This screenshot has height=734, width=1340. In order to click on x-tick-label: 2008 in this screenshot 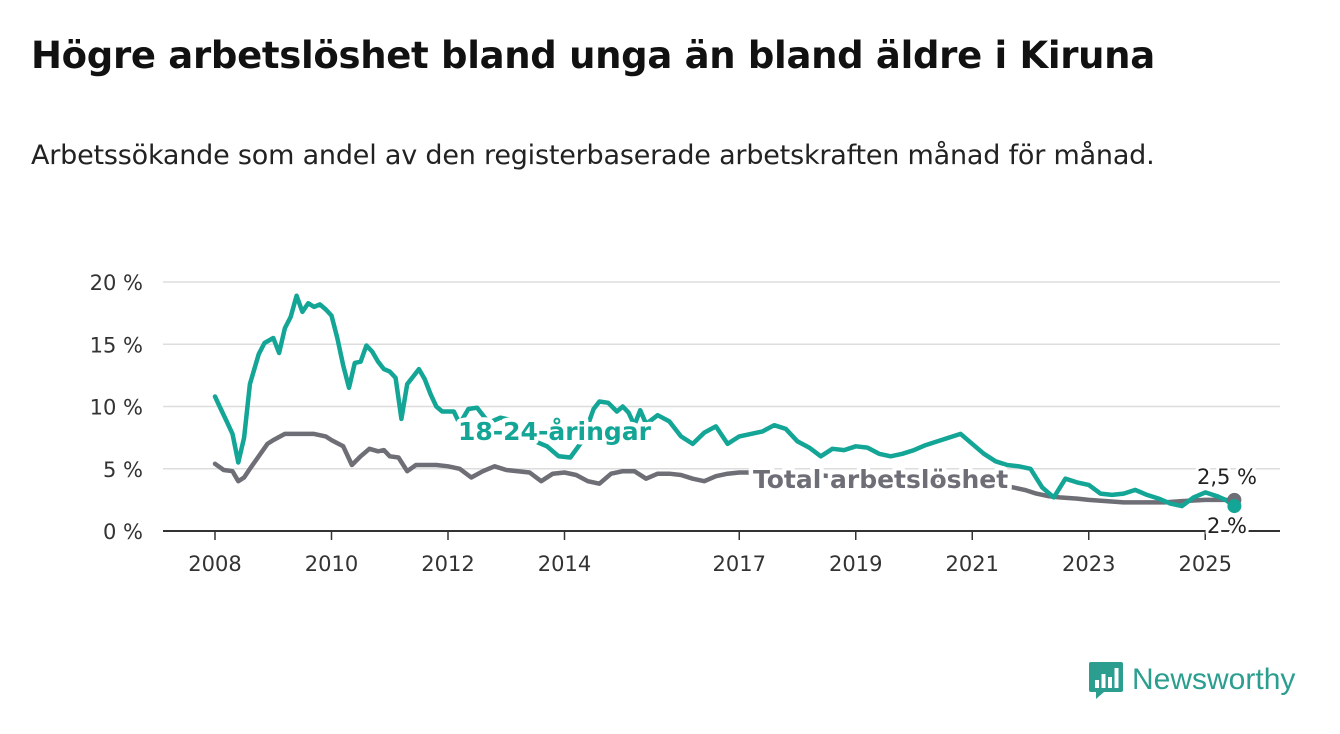, I will do `click(214, 564)`.